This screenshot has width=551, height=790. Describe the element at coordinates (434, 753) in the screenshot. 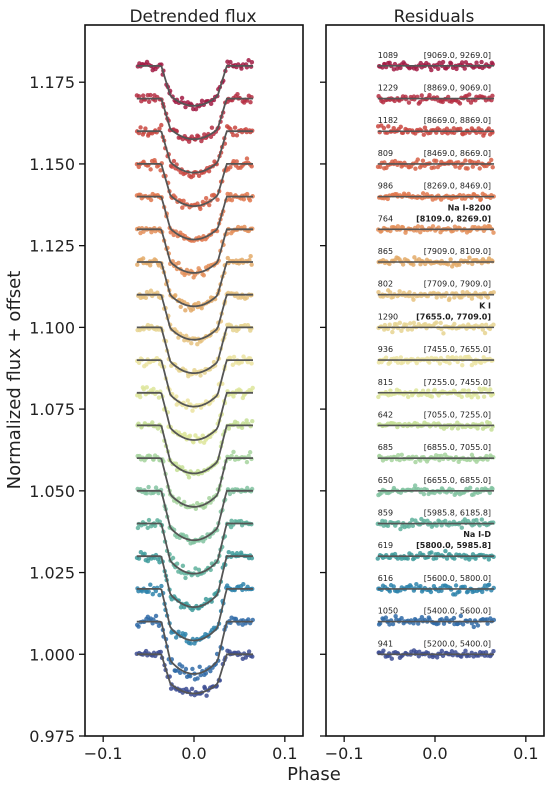

I see `x-tick-label: 0.0` at that location.